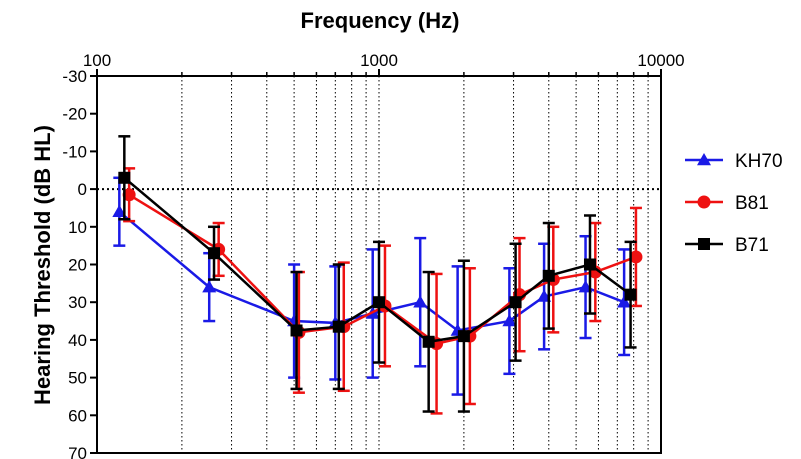 The image size is (801, 459). I want to click on y-tick-label: -10, so click(74, 151).